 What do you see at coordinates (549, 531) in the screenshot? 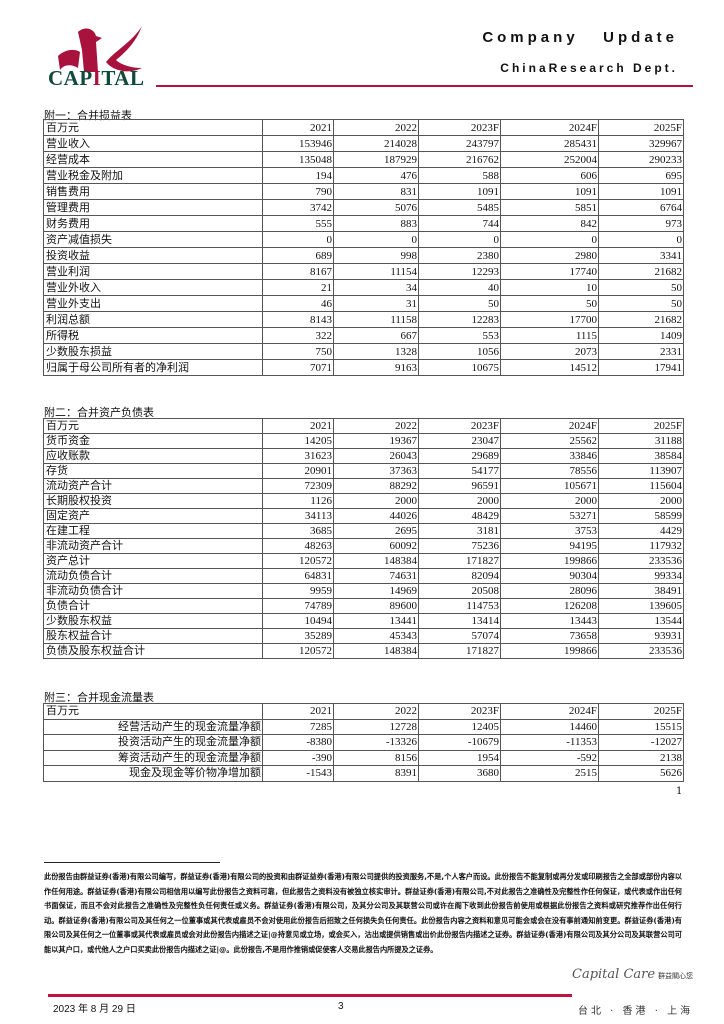
I see `row-value: 3753` at bounding box center [549, 531].